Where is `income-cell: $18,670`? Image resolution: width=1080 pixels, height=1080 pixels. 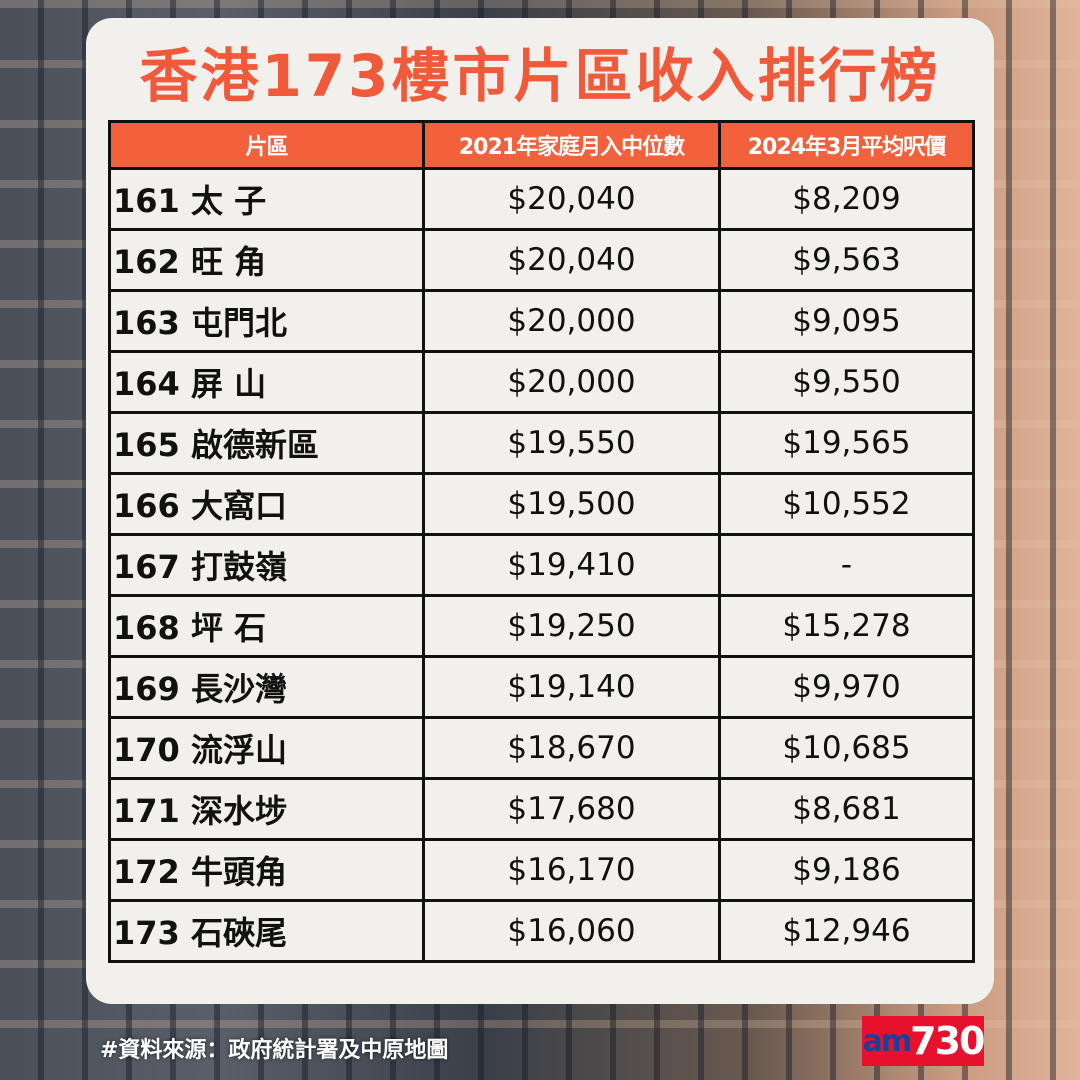
income-cell: $18,670 is located at coordinates (571, 748).